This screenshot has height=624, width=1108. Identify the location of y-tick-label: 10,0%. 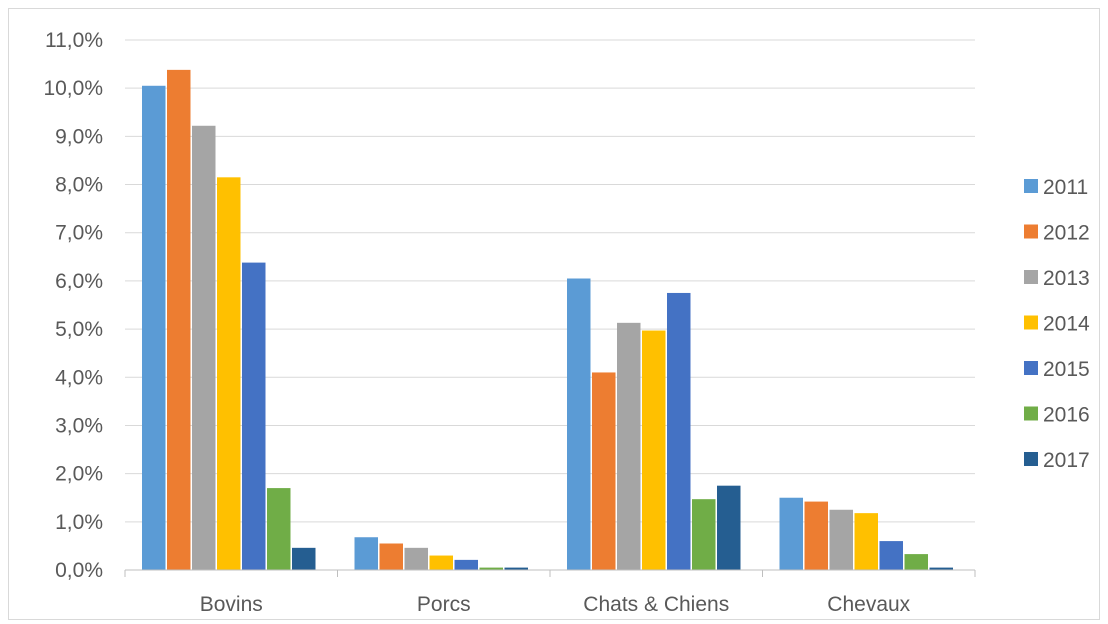
(73, 88).